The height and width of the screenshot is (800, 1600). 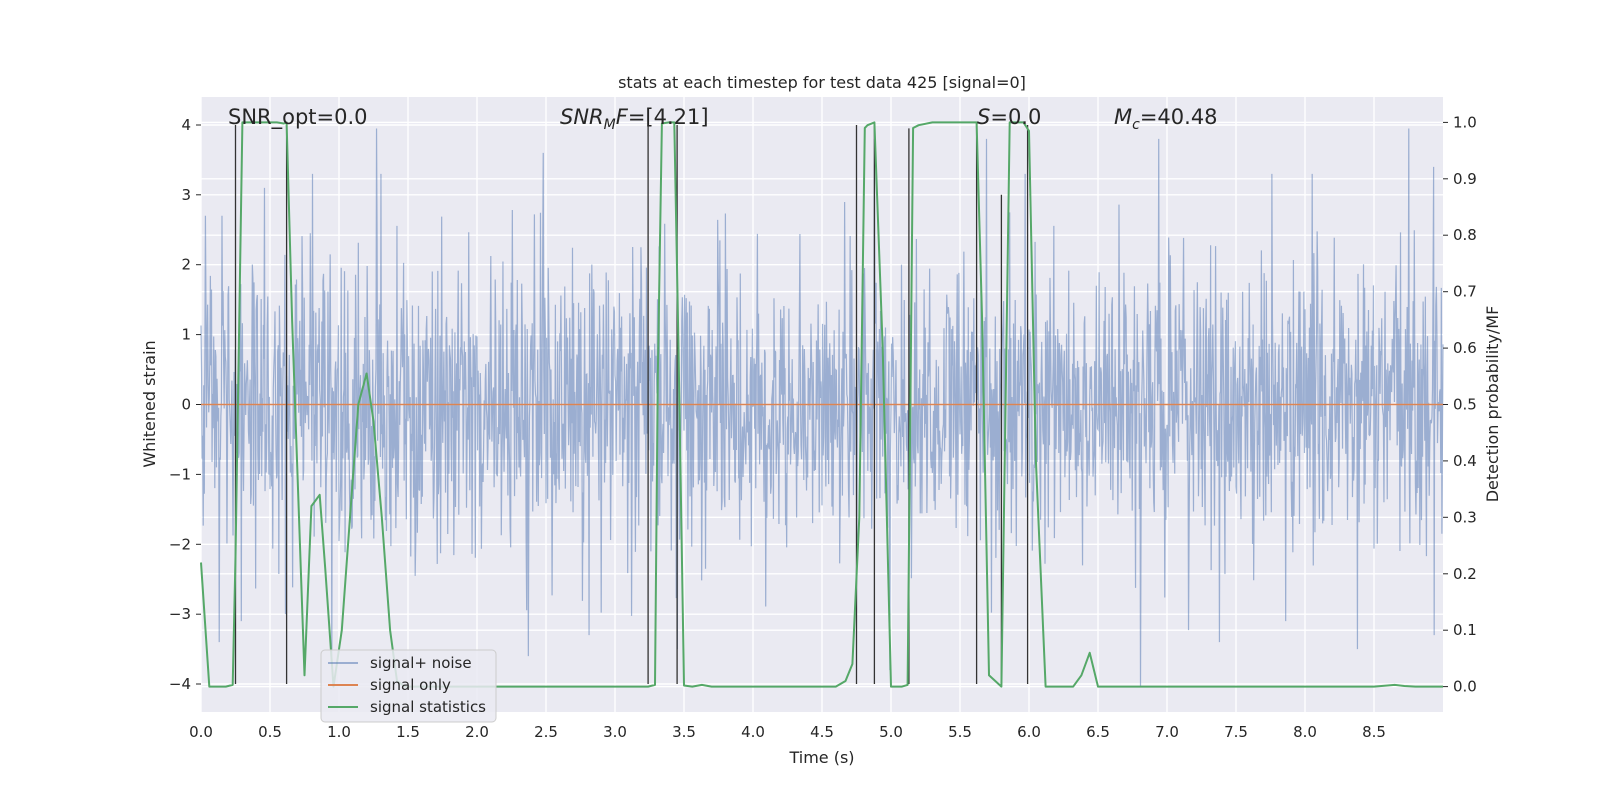 What do you see at coordinates (270, 732) in the screenshot?
I see `x-tick-label: 0.5` at bounding box center [270, 732].